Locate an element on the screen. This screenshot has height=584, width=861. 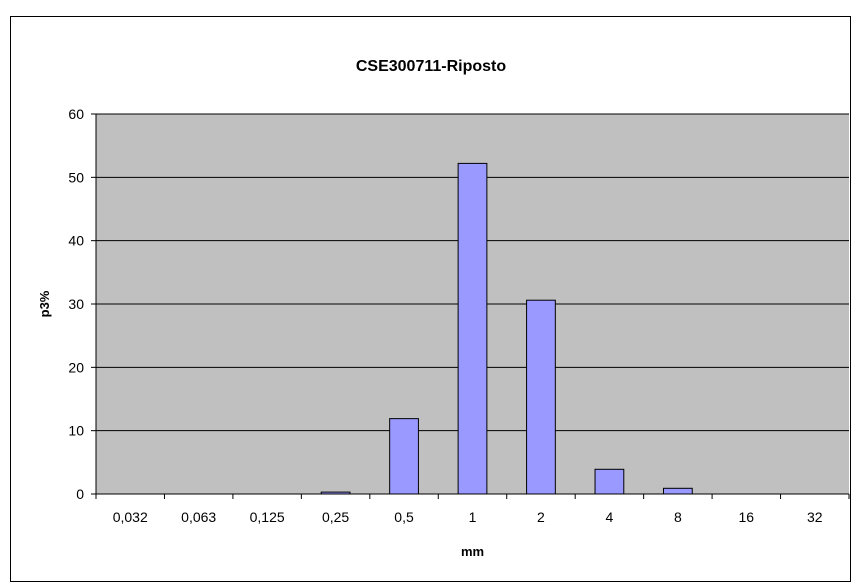
y-tick-label: 30 is located at coordinates (76, 304).